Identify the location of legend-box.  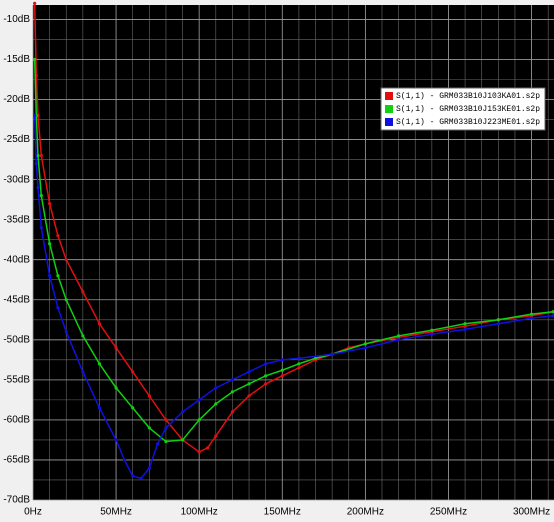
(463, 109).